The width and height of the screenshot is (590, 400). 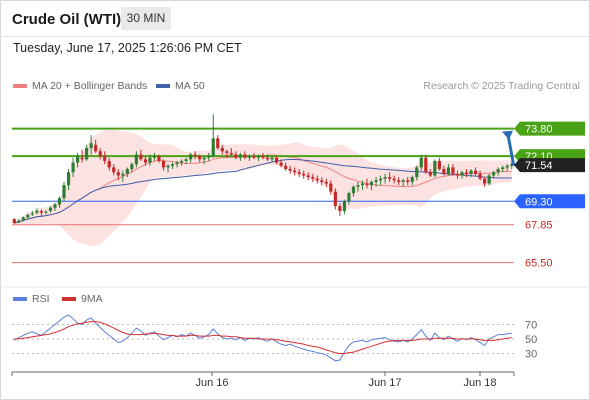 I want to click on forecast-arrow-shaft, so click(x=511, y=150).